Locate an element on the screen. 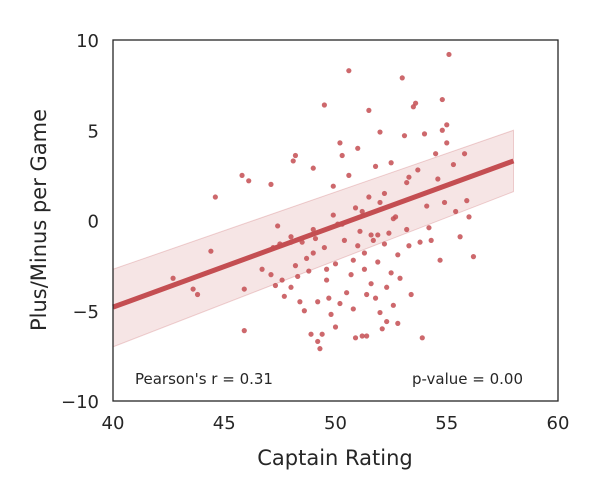  pvalue-annotation: p-value = 0.00 is located at coordinates (467, 379).